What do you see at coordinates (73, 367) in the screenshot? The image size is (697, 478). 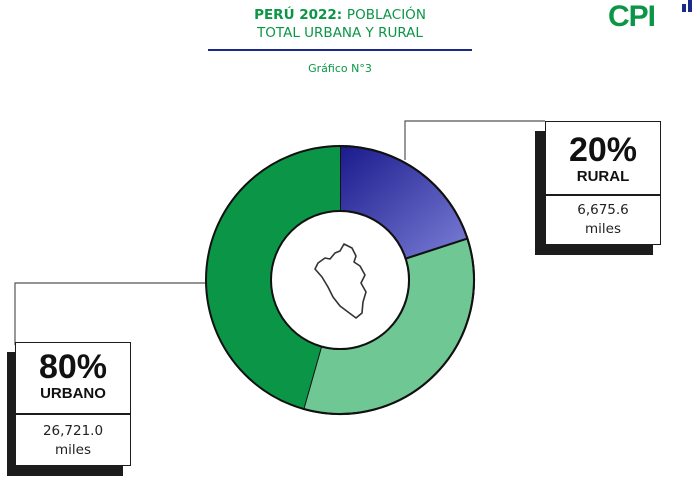 I see `urban-percent: 80%` at bounding box center [73, 367].